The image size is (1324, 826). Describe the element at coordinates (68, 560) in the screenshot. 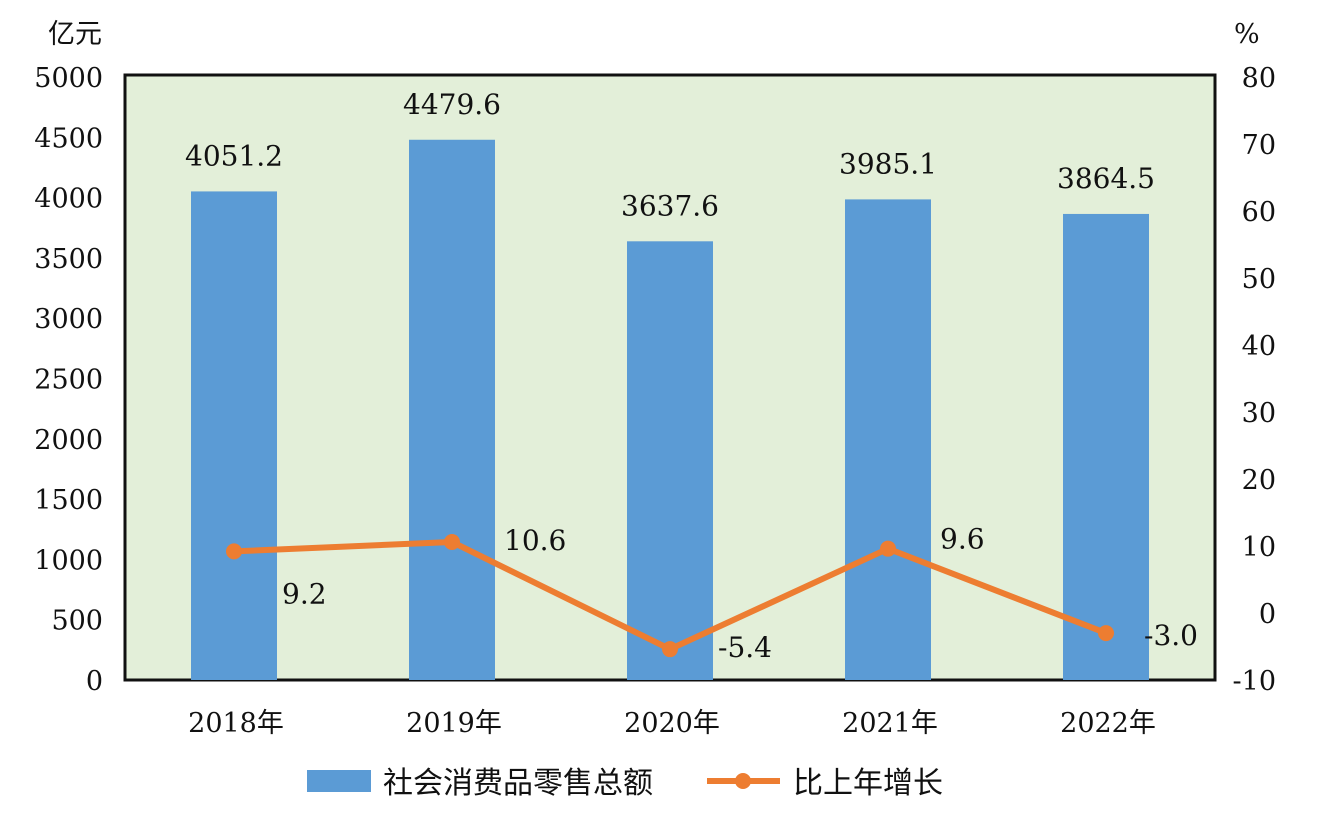

I see `left-tick-label: 1000` at that location.